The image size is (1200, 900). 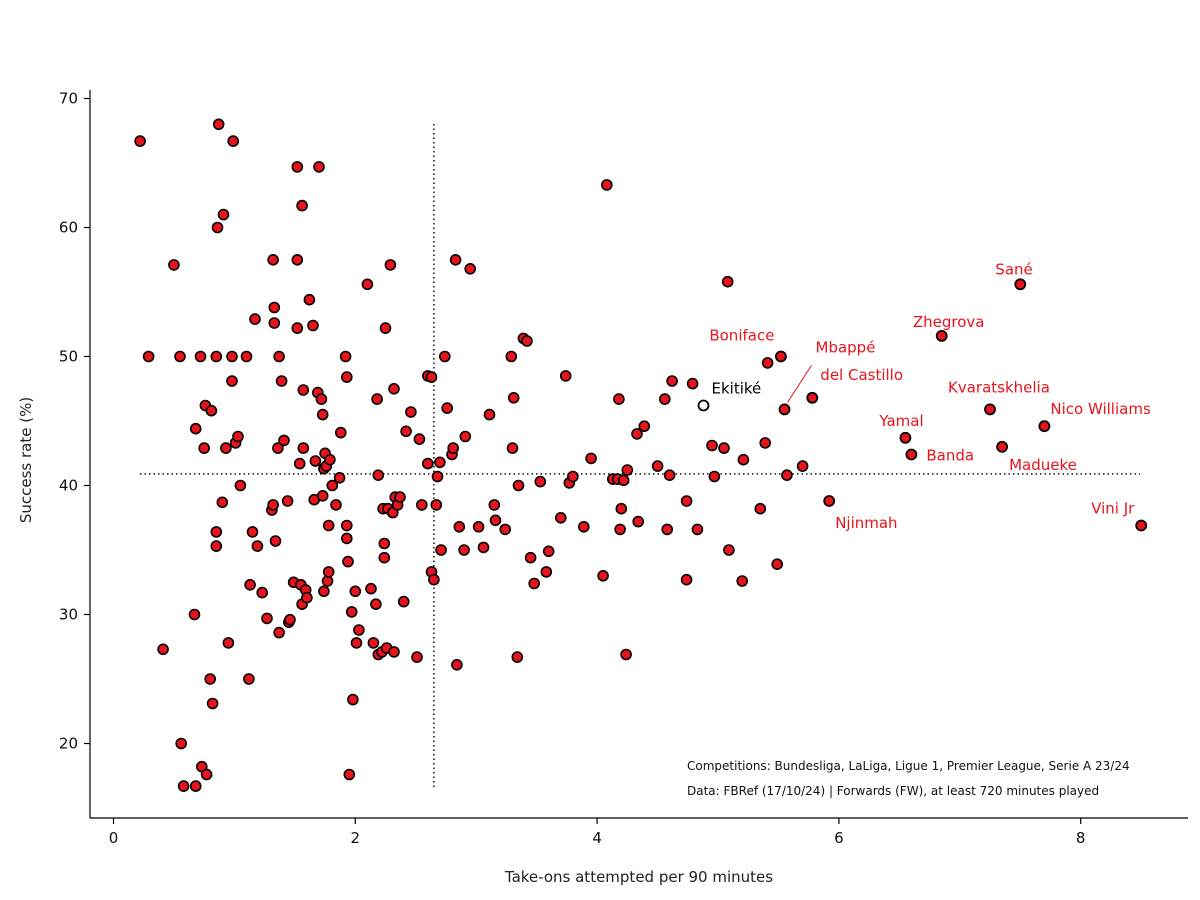 I want to click on point-label: Nico Williams, so click(x=1100, y=409).